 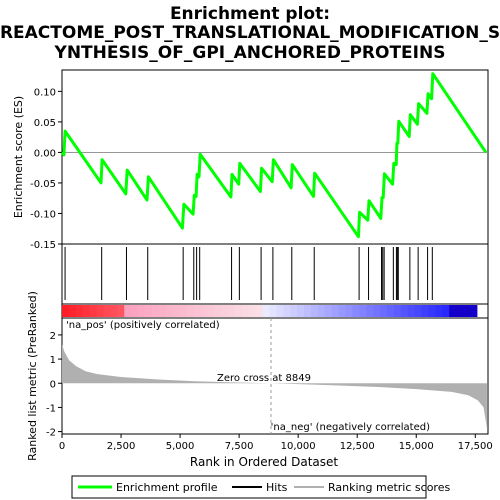 I want to click on es-y-tick-label: 0.10, so click(x=45, y=92).